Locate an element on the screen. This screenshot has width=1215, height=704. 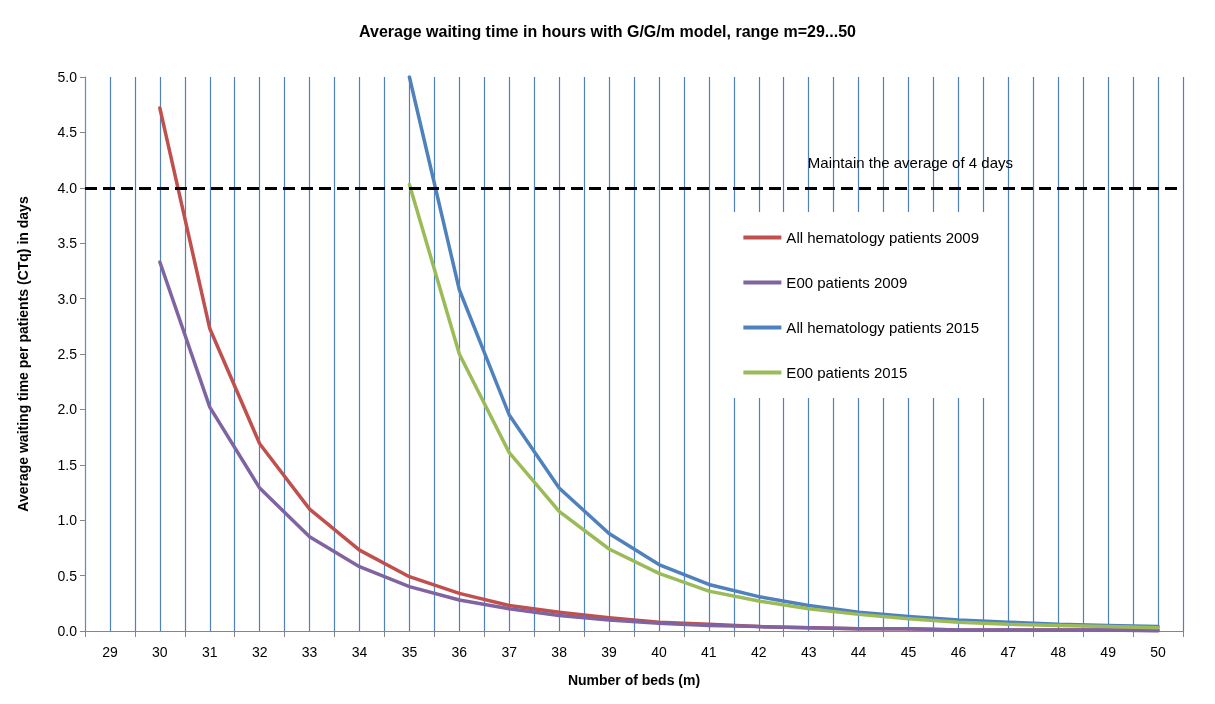
y-tick-label: 5.0 is located at coordinates (67, 77).